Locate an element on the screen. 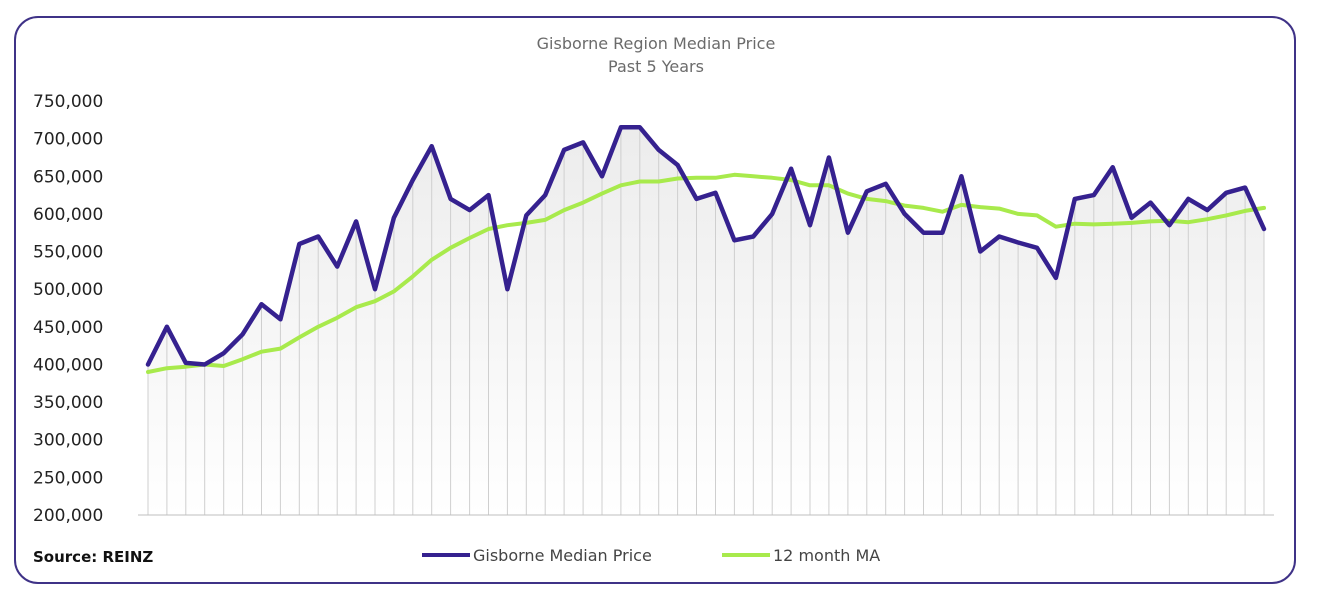 The image size is (1320, 600). chart-title: Gisborne Region Median Price is located at coordinates (656, 43).